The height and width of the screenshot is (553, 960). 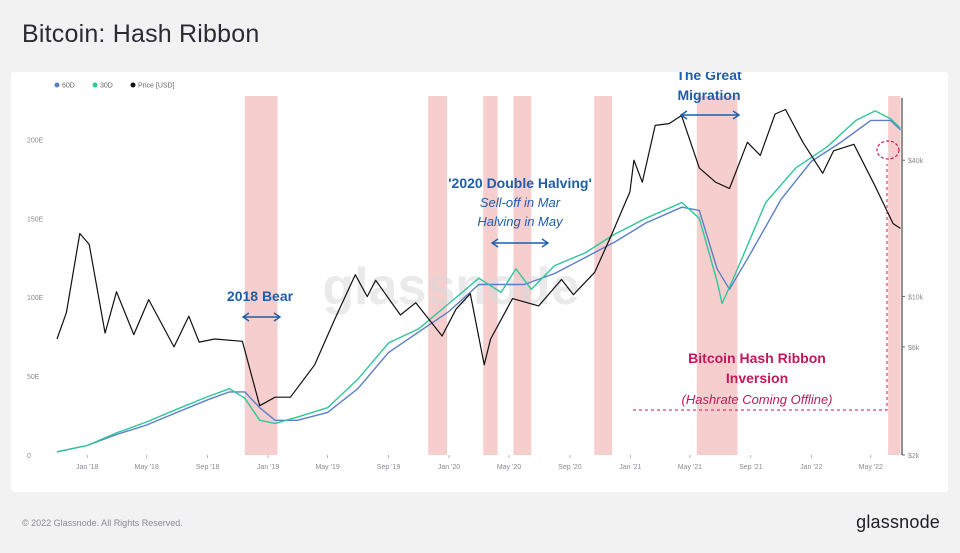 What do you see at coordinates (33, 377) in the screenshot?
I see `y-left-tick-label: 50E` at bounding box center [33, 377].